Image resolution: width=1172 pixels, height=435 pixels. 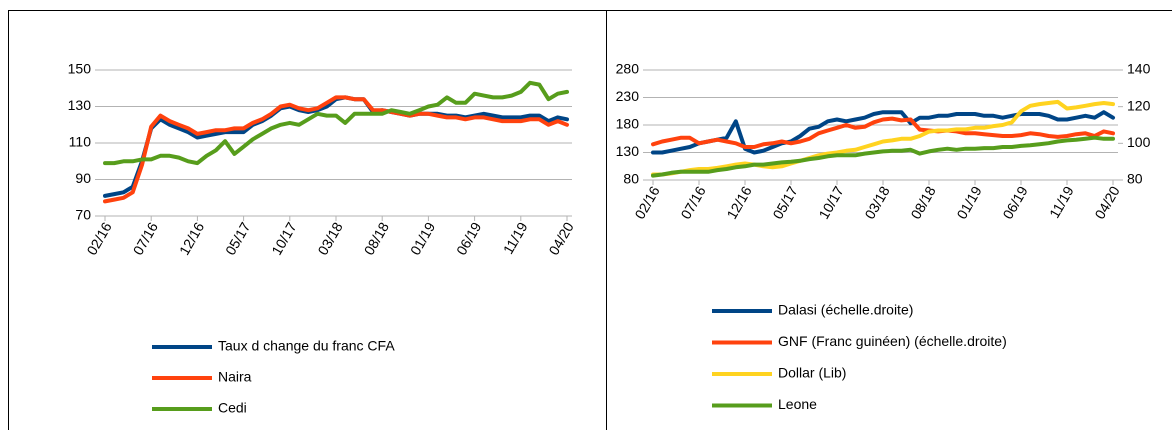 I want to click on y-tick-label: 280, so click(x=628, y=69).